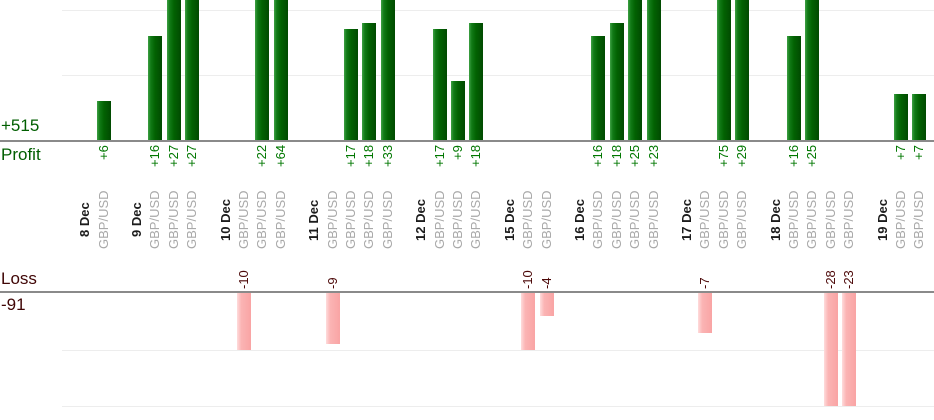 The image size is (934, 420). Describe the element at coordinates (830, 279) in the screenshot. I see `loss-value-label: -28` at that location.